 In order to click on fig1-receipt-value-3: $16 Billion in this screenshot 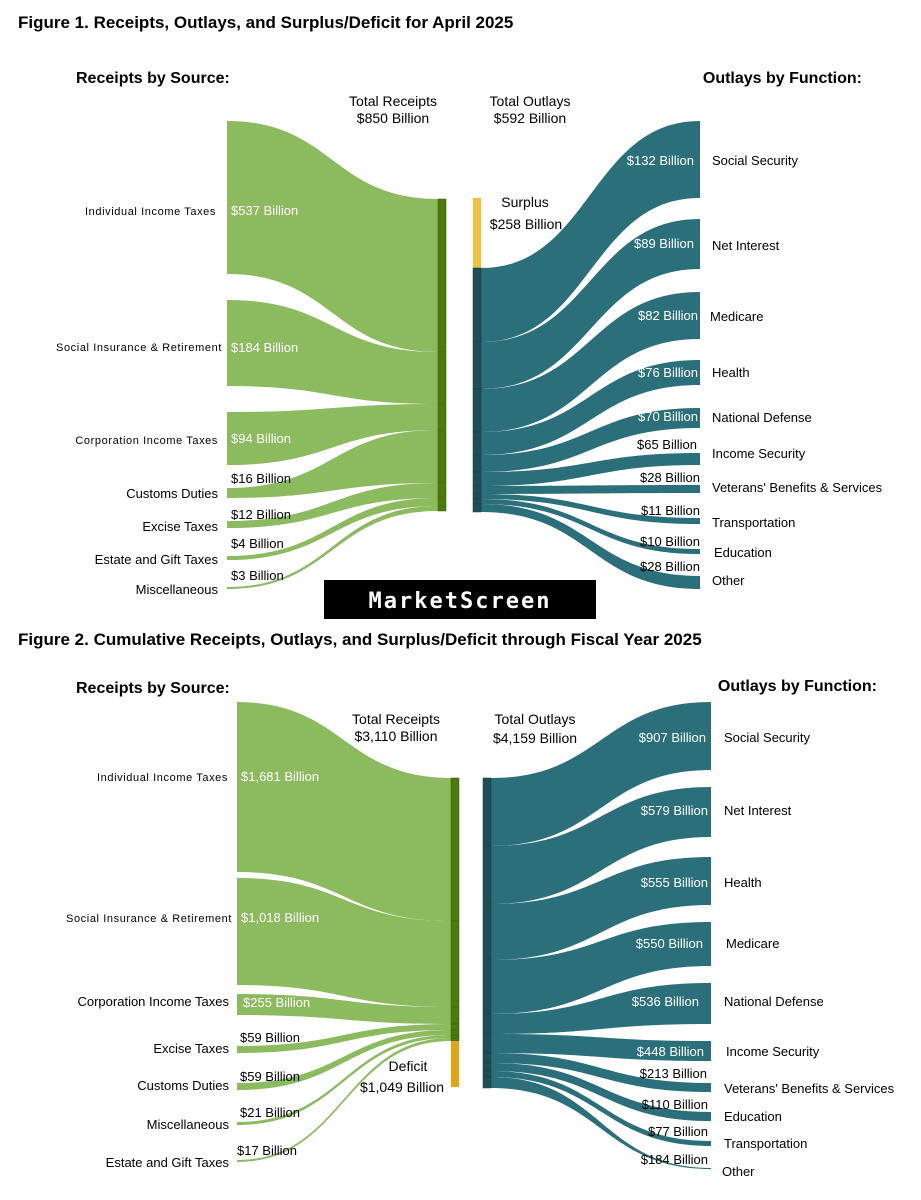, I will do `click(261, 478)`.